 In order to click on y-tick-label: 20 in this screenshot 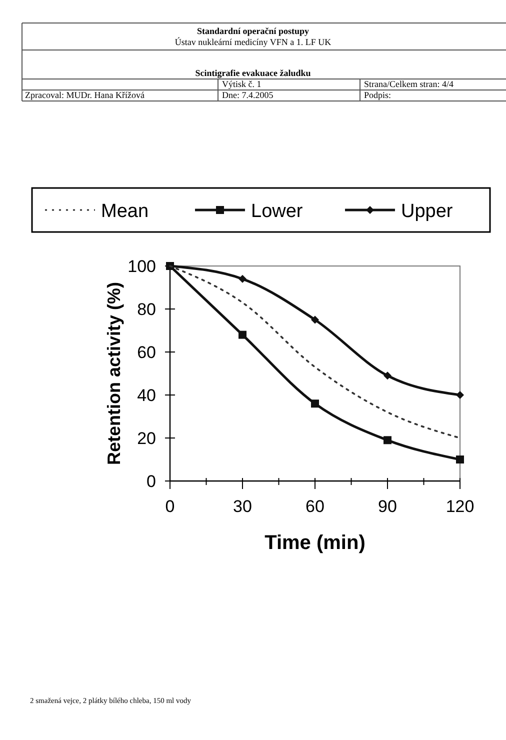, I will do `click(146, 438)`.